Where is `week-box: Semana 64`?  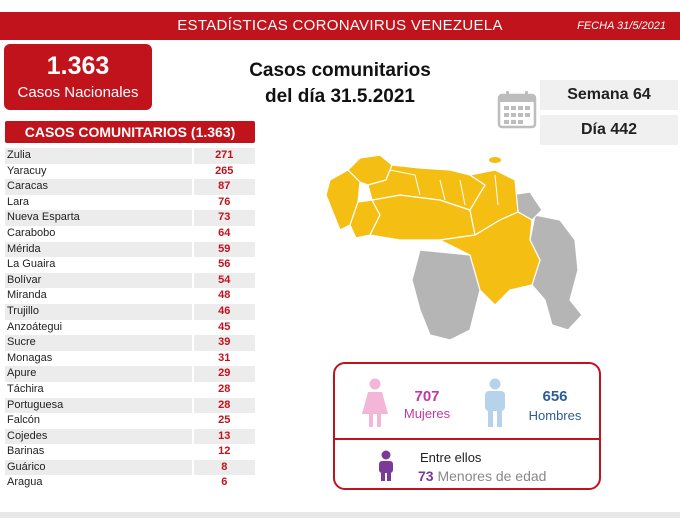
week-box: Semana 64 is located at coordinates (609, 95).